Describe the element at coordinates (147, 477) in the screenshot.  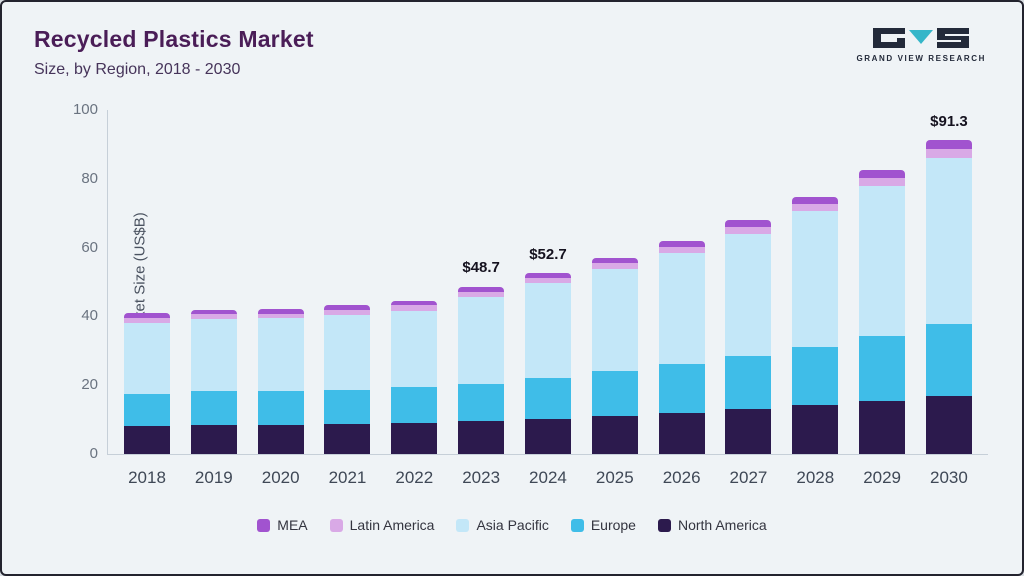
I see `x-axis-label: 2018` at that location.